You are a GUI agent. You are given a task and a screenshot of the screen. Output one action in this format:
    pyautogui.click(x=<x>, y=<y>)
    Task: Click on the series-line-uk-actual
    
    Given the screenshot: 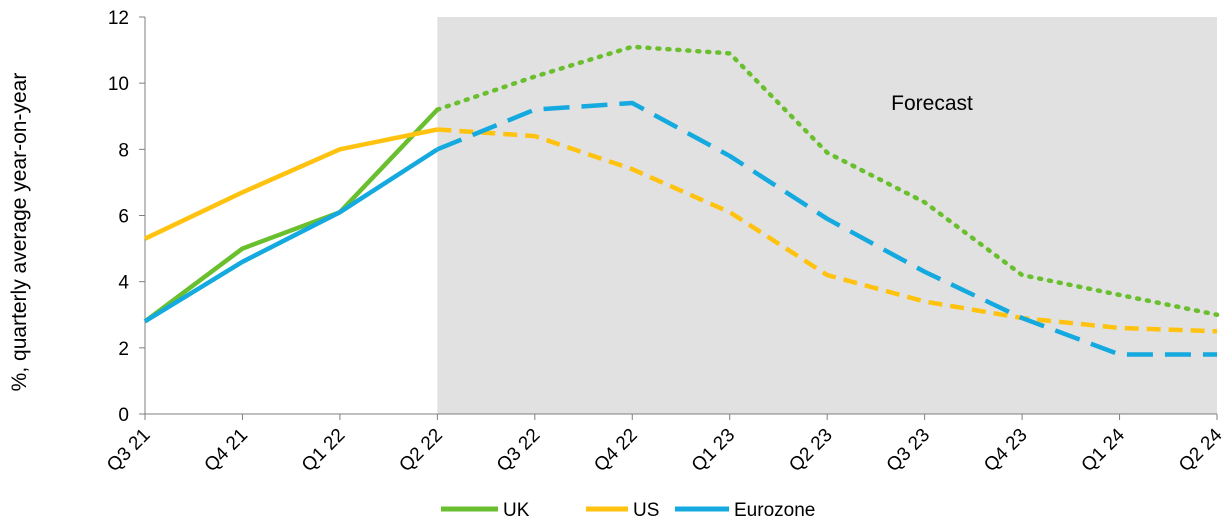 What is the action you would take?
    pyautogui.click(x=291, y=216)
    